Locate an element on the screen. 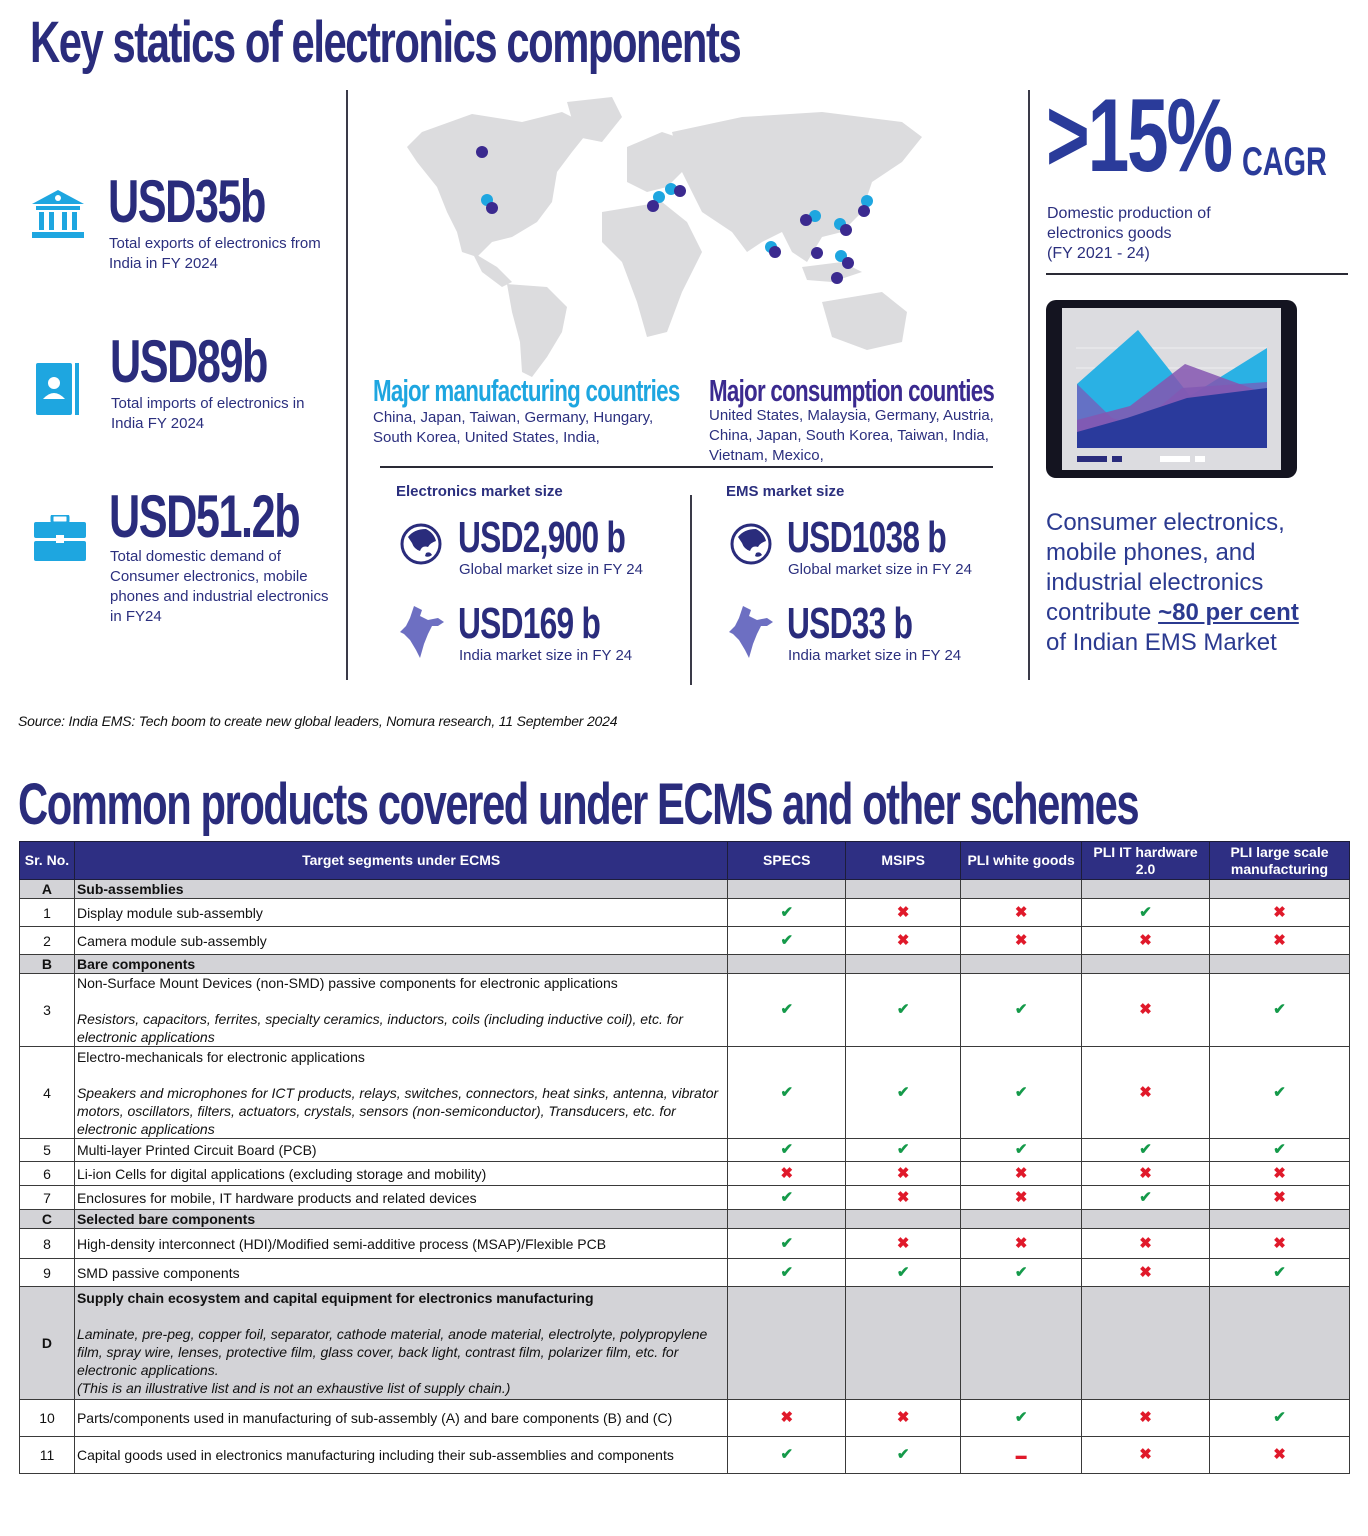  segment-title: SMD passive components is located at coordinates (158, 1272).